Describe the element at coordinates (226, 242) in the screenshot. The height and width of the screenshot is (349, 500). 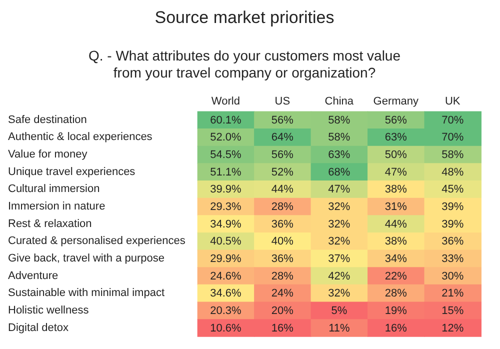
I see `data-label: 40.5%` at that location.